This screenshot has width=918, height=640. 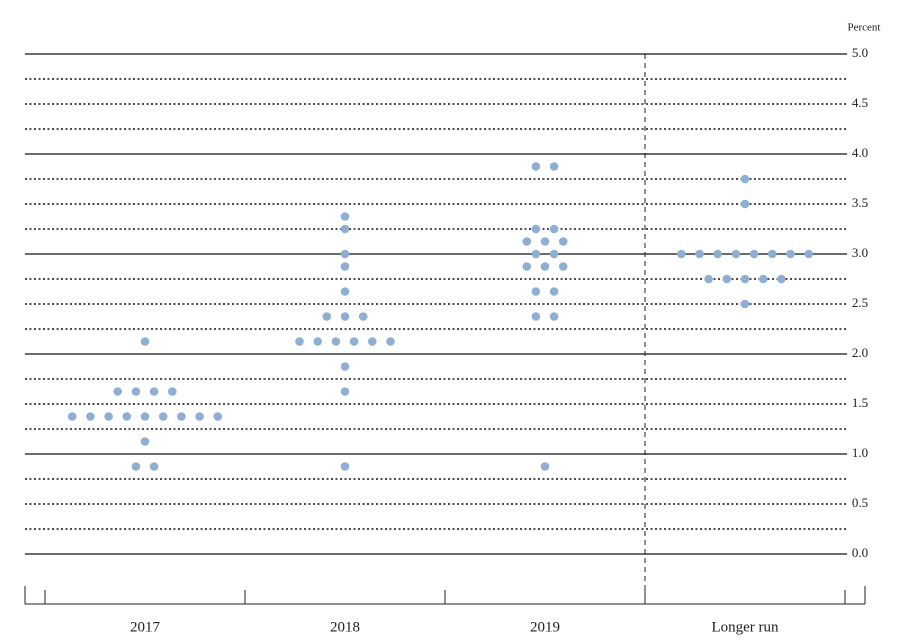 What do you see at coordinates (860, 52) in the screenshot?
I see `y-tick-label: 5.0` at bounding box center [860, 52].